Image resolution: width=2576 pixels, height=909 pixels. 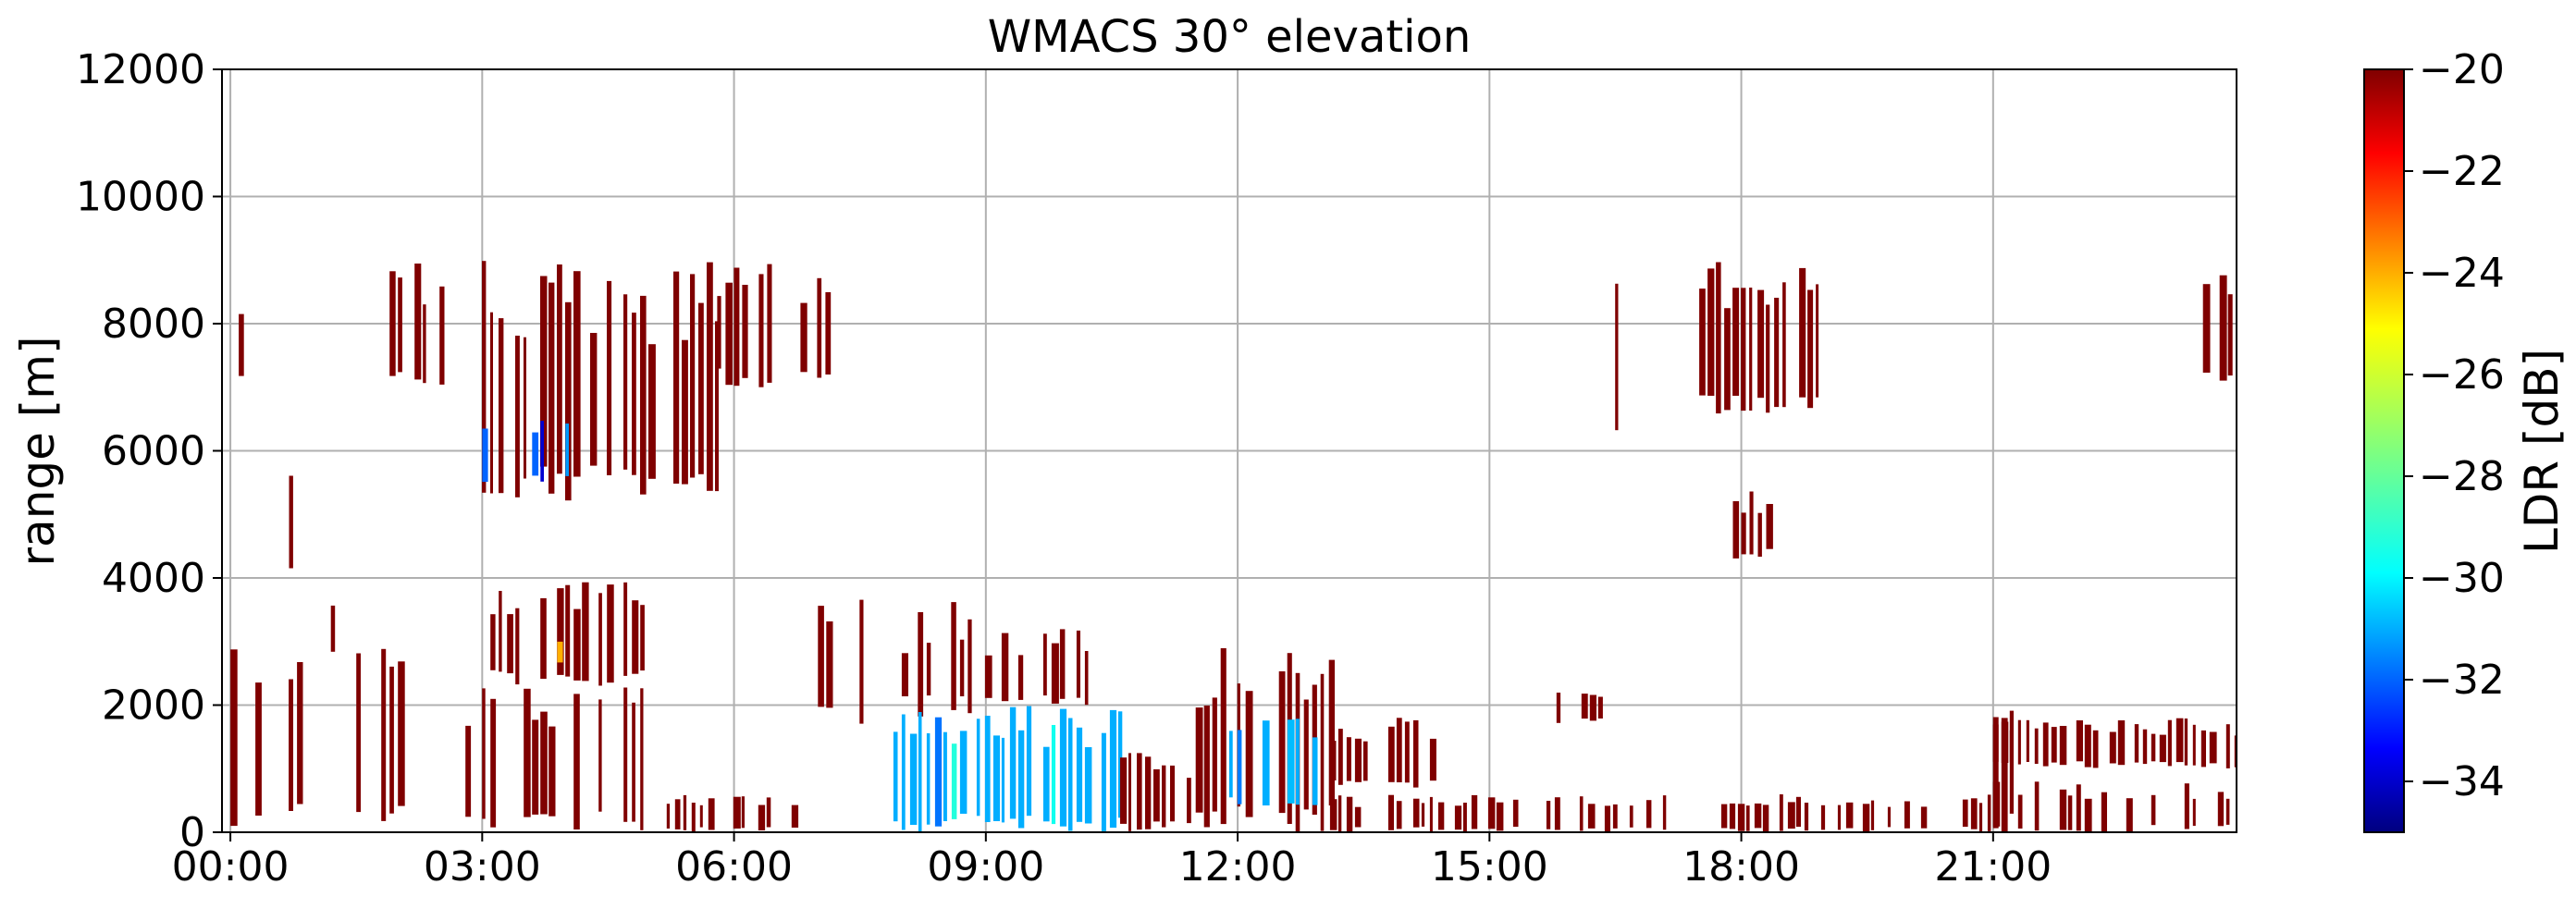 What do you see at coordinates (153, 451) in the screenshot?
I see `y-tick-label: 6000` at bounding box center [153, 451].